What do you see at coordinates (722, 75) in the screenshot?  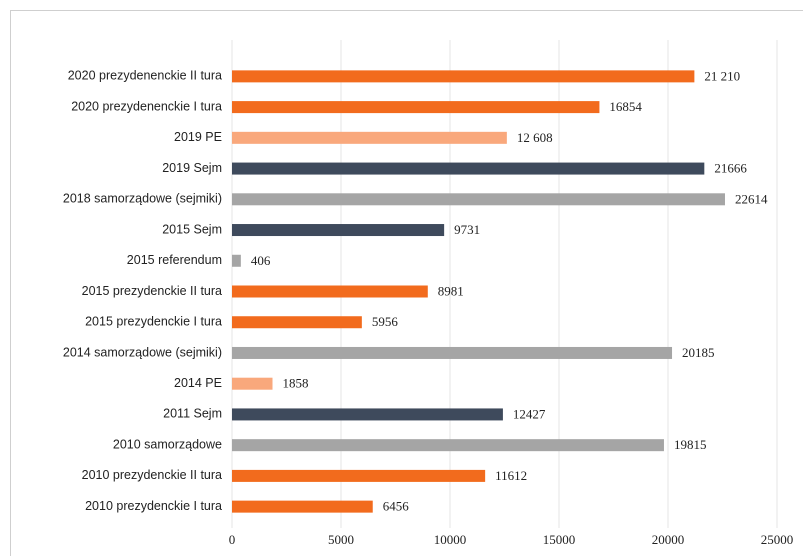 I see `value-label: 21 210` at bounding box center [722, 75].